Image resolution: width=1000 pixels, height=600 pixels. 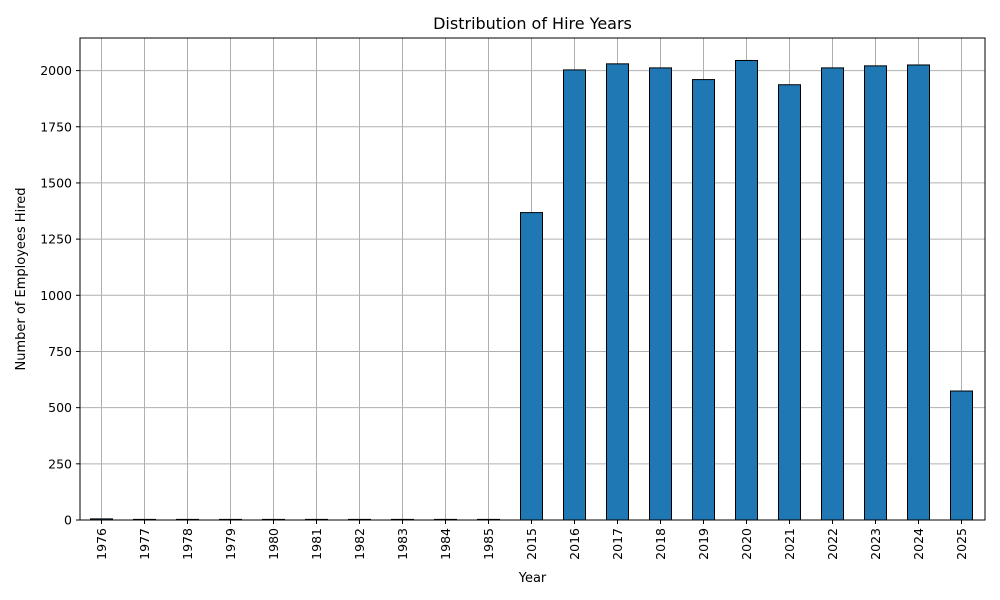 What do you see at coordinates (875, 544) in the screenshot?
I see `x-tick-label: 2023` at bounding box center [875, 544].